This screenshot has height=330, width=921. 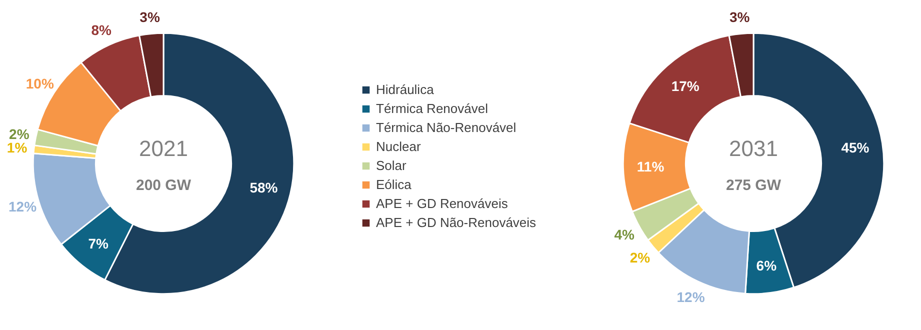 I want to click on text: 2031, so click(x=753, y=148).